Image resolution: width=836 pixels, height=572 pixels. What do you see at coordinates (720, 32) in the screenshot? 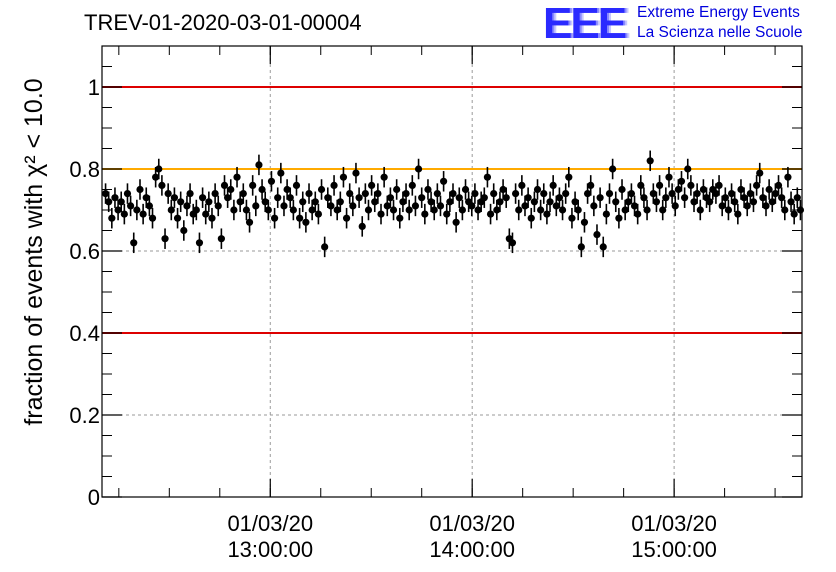
I see `logo-line-2: La Scienza nelle Scuole` at bounding box center [720, 32].